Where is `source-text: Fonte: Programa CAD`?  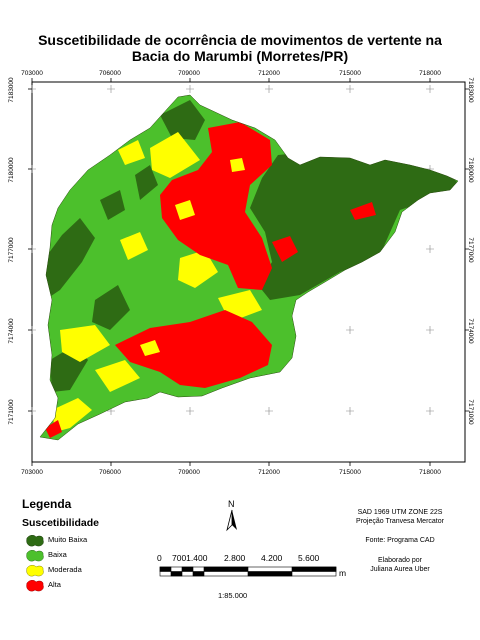
source-text: Fonte: Programa CAD is located at coordinates (400, 540).